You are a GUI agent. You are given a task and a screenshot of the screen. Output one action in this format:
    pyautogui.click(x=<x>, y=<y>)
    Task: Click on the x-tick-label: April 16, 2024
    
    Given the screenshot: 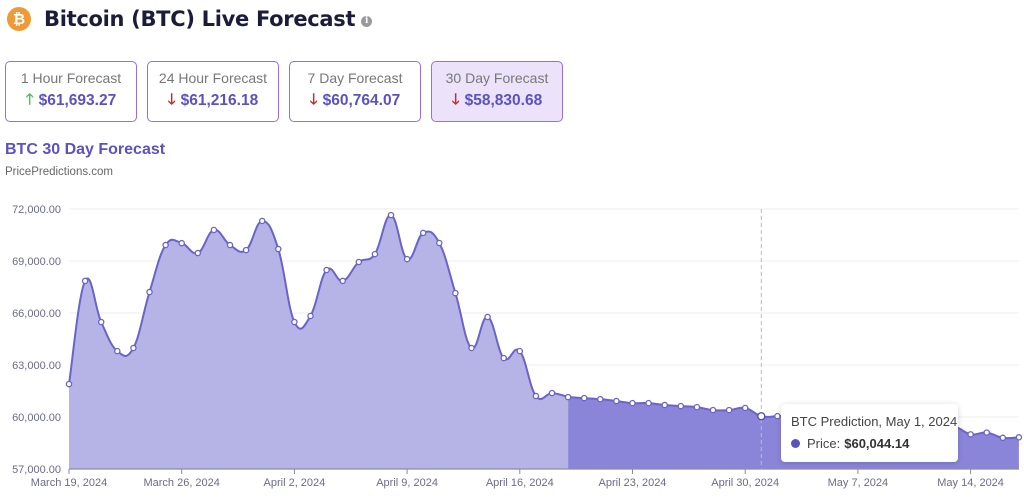 What is the action you would take?
    pyautogui.click(x=520, y=483)
    